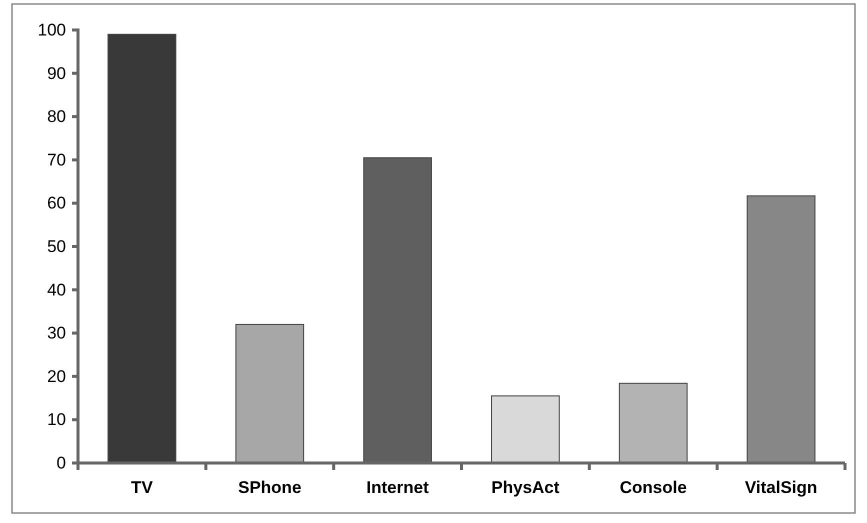 The height and width of the screenshot is (523, 867). What do you see at coordinates (56, 203) in the screenshot?
I see `y-tick-label: 60` at bounding box center [56, 203].